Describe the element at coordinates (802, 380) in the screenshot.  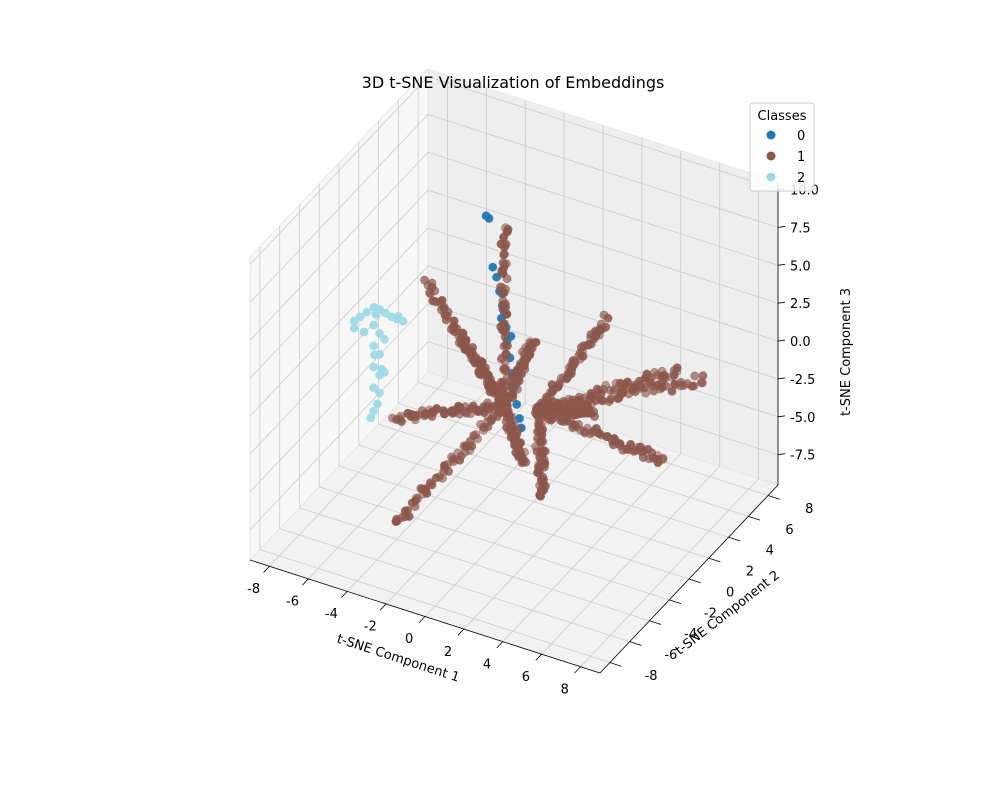
I see `z-tick-label: -2.5` at that location.